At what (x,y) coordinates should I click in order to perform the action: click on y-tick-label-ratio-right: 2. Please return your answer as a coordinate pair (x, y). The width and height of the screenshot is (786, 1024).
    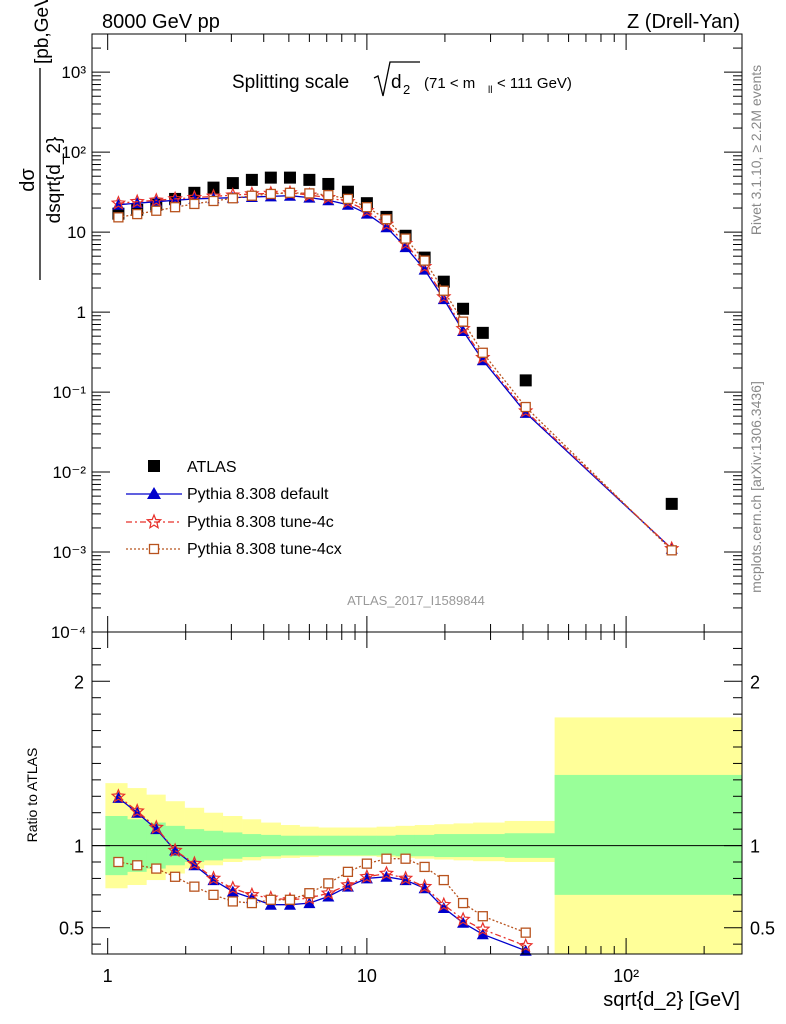
    Looking at the image, I should click on (755, 682).